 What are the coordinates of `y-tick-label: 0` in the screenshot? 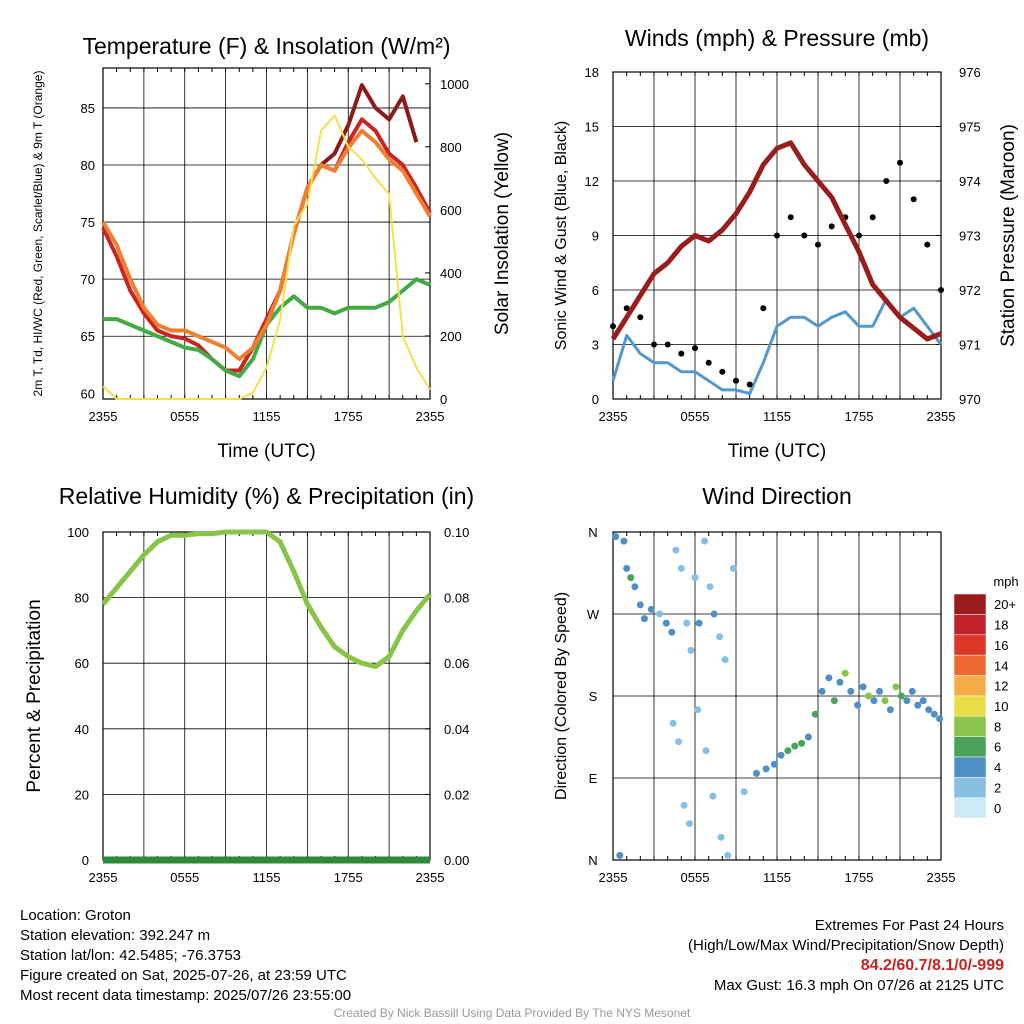 It's located at (595, 399).